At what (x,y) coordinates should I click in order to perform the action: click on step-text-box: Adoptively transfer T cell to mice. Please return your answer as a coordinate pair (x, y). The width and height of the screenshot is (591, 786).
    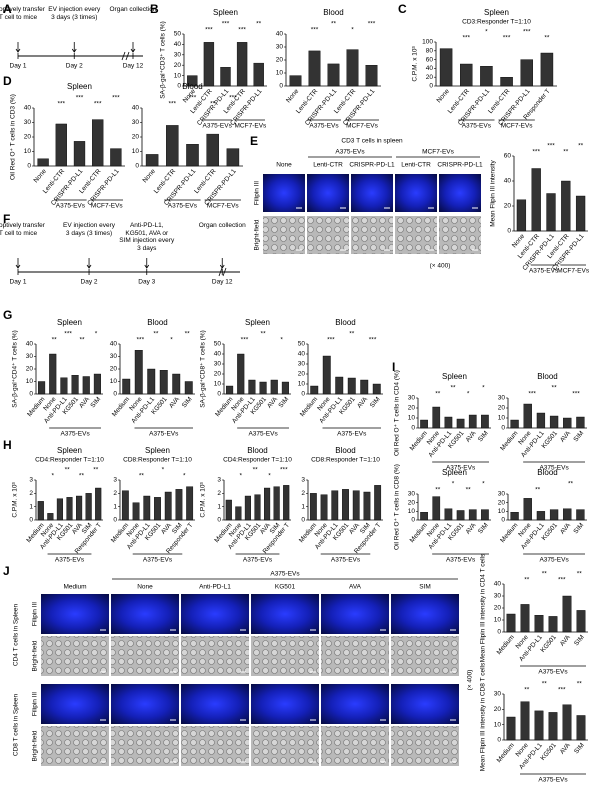
    Looking at the image, I should click on (22, 13).